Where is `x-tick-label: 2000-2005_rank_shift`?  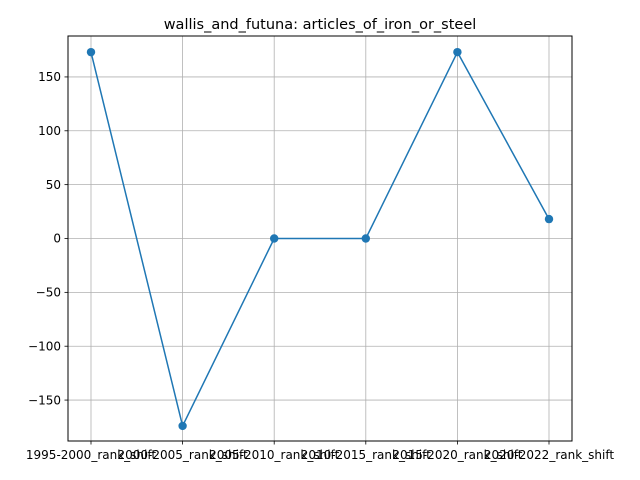
x-tick-label: 2000-2005_rank_shift is located at coordinates (183, 455).